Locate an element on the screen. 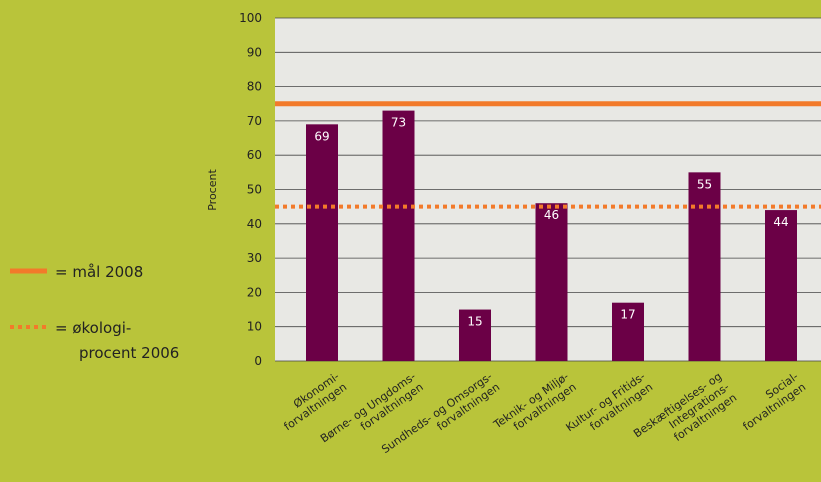 This screenshot has width=821, height=482. legend-label: procent 2006 is located at coordinates (129, 353).